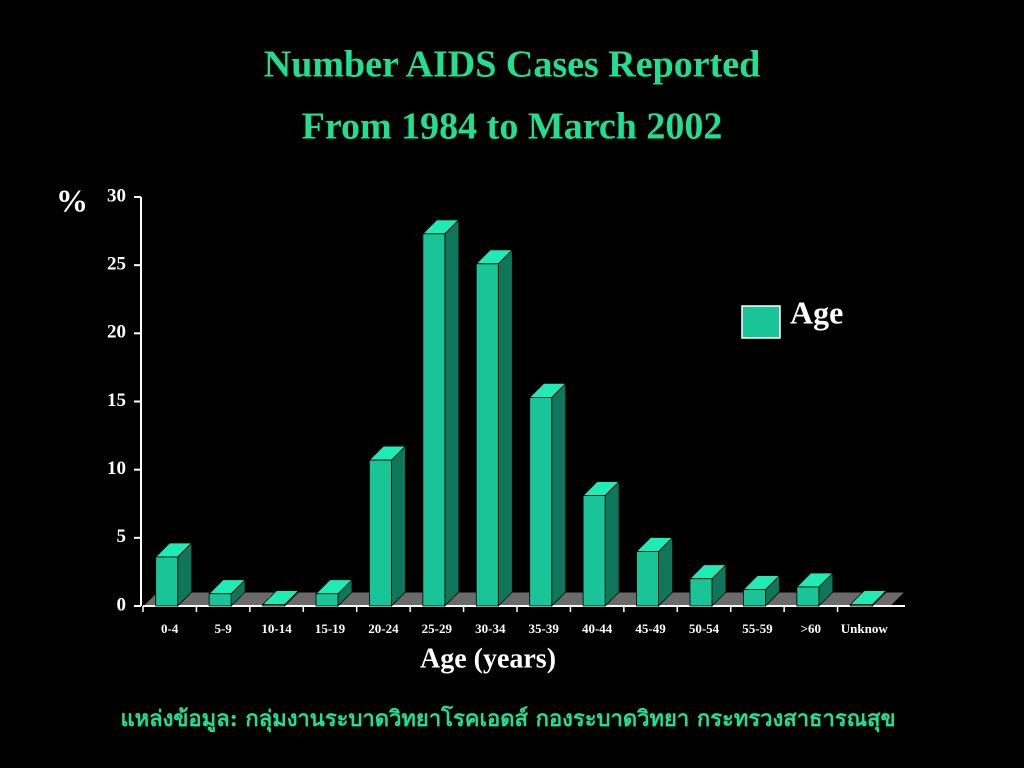 Image resolution: width=1024 pixels, height=768 pixels. I want to click on x-tick-label: 35-39, so click(544, 628).